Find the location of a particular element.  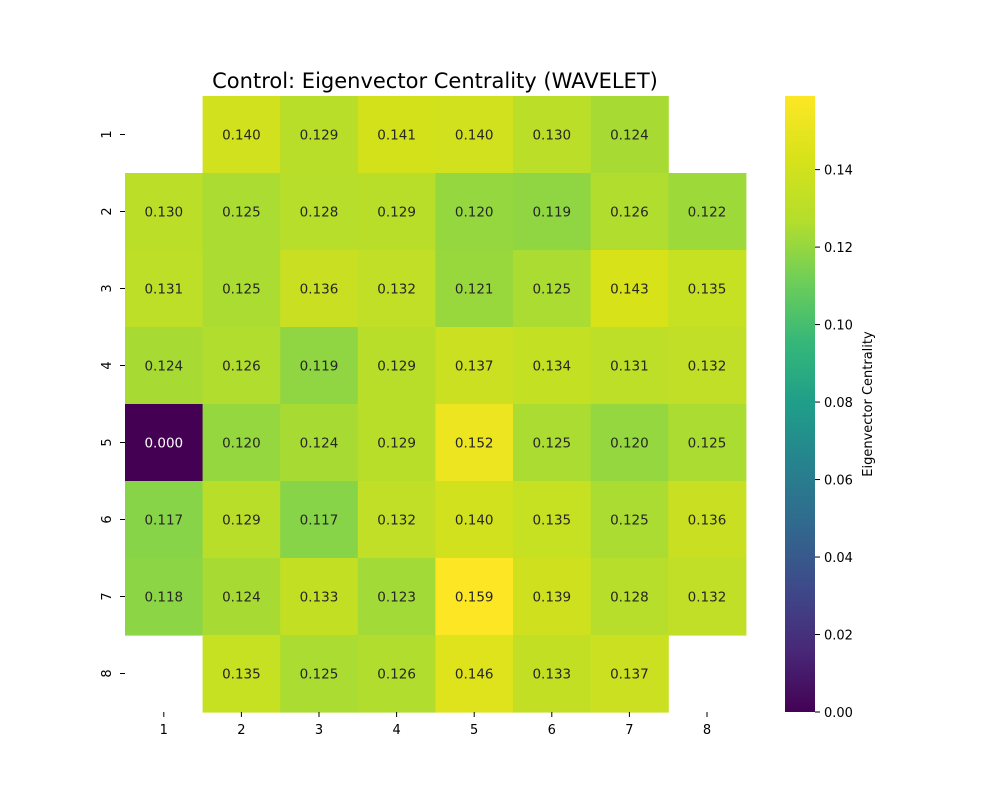

cell-value-label: 0.117 is located at coordinates (163, 521).